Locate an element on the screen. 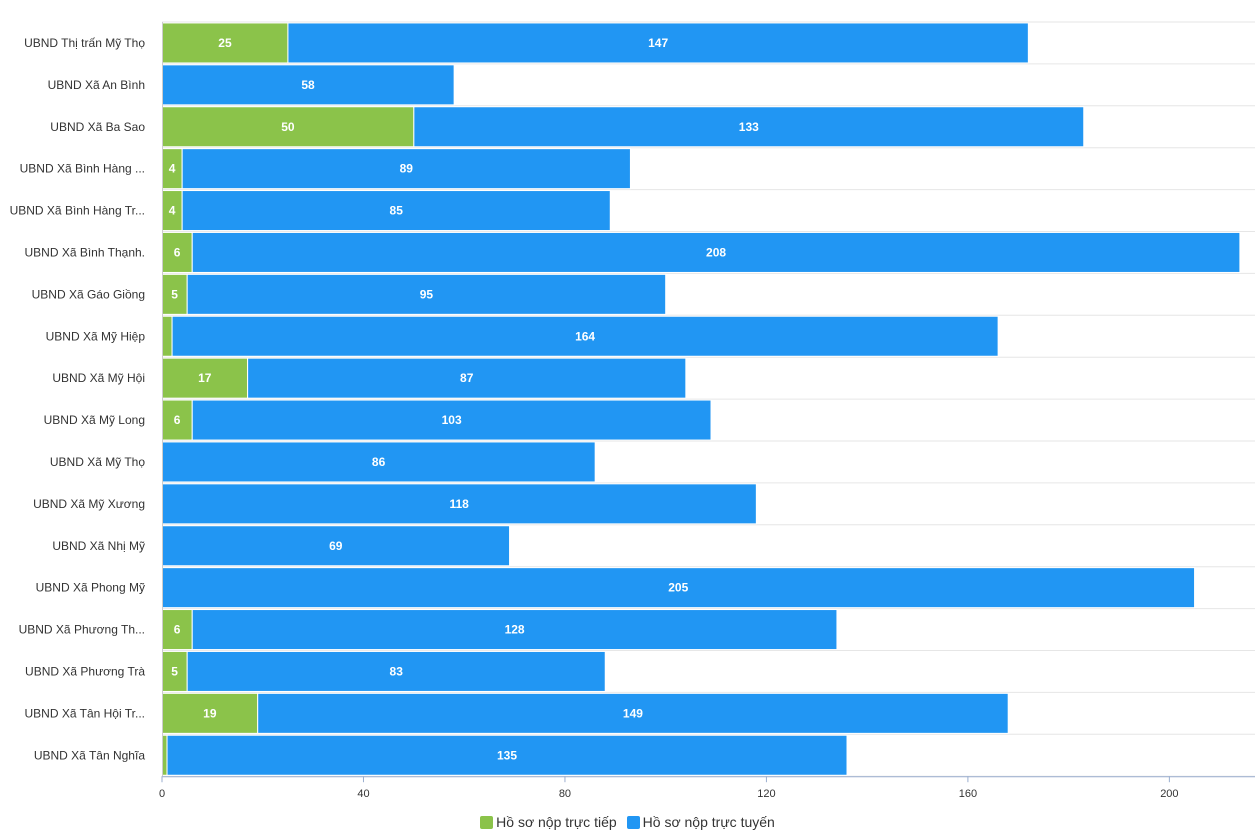 The width and height of the screenshot is (1255, 836). bar-value-label: 149 is located at coordinates (633, 713).